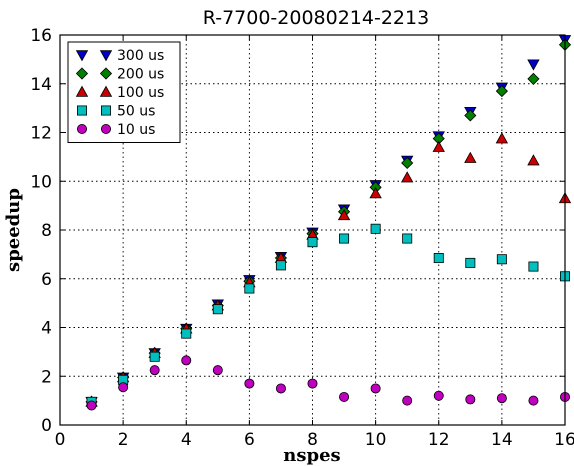 The image size is (574, 466). What do you see at coordinates (249, 440) in the screenshot?
I see `x-tick-label: 6` at bounding box center [249, 440].